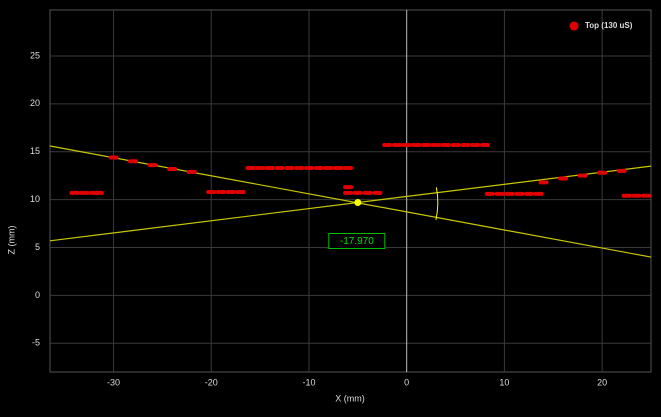 This screenshot has height=417, width=661. What do you see at coordinates (211, 382) in the screenshot?
I see `x-tick-label: -20` at bounding box center [211, 382].